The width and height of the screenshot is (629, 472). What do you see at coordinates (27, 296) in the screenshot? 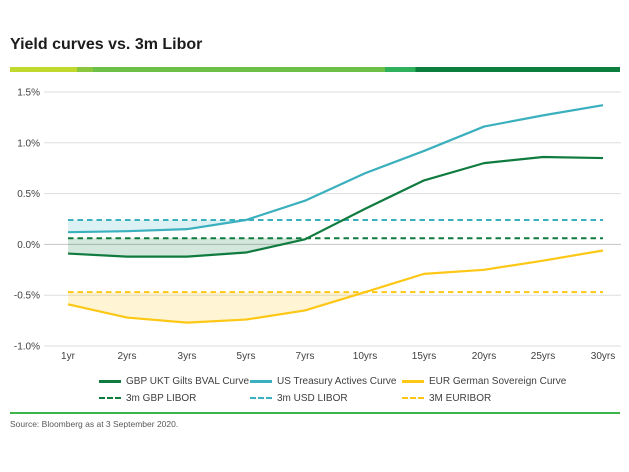
I see `y-axis-tick-label: -0.5%` at bounding box center [27, 296].